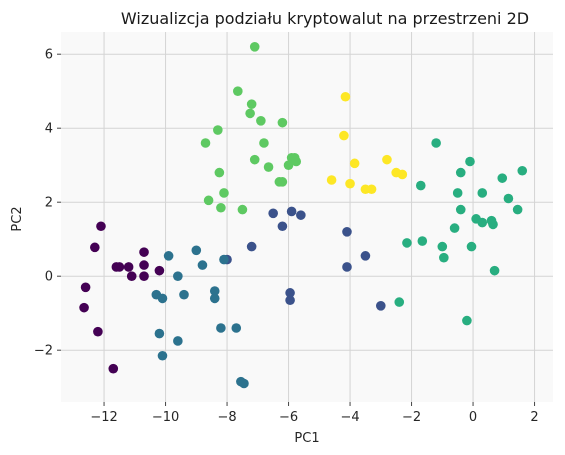  Describe the element at coordinates (43, 351) in the screenshot. I see `y-tick-label: −2` at that location.